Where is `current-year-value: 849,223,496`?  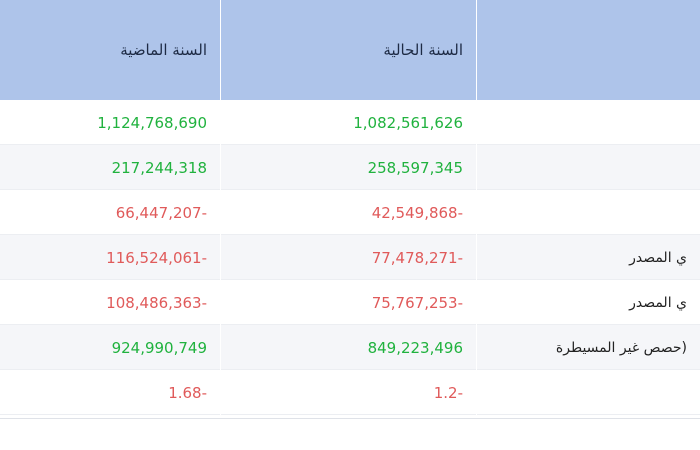 current-year-value: 849,223,496 is located at coordinates (415, 347).